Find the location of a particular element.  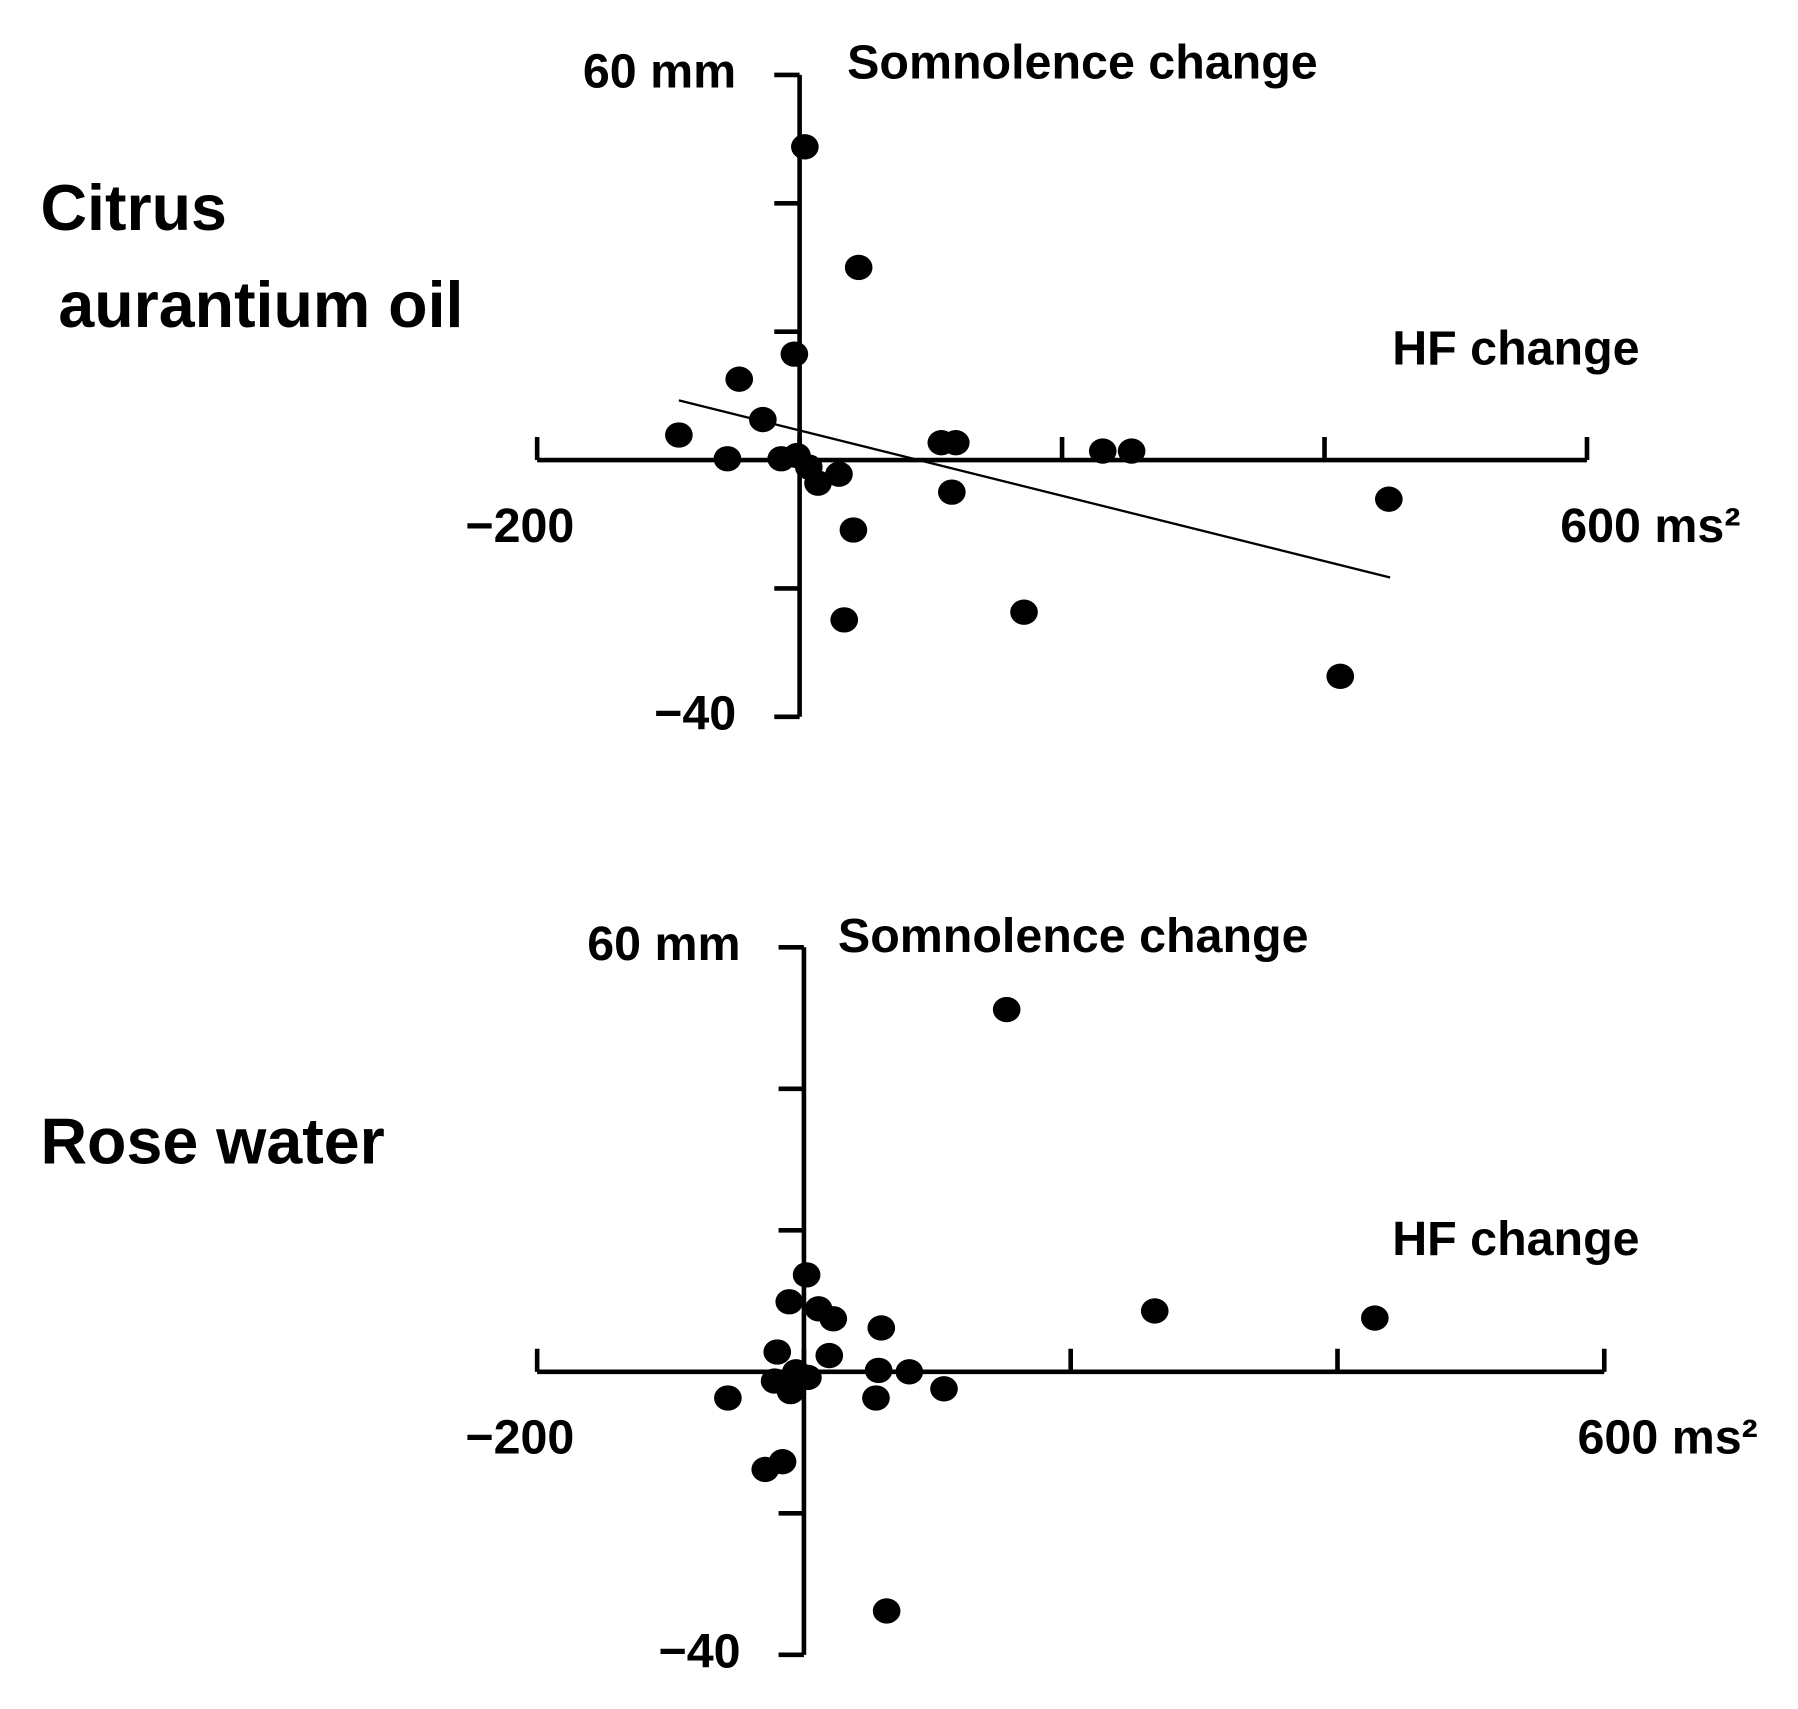

panel-title: Rose water is located at coordinates (212, 1142).